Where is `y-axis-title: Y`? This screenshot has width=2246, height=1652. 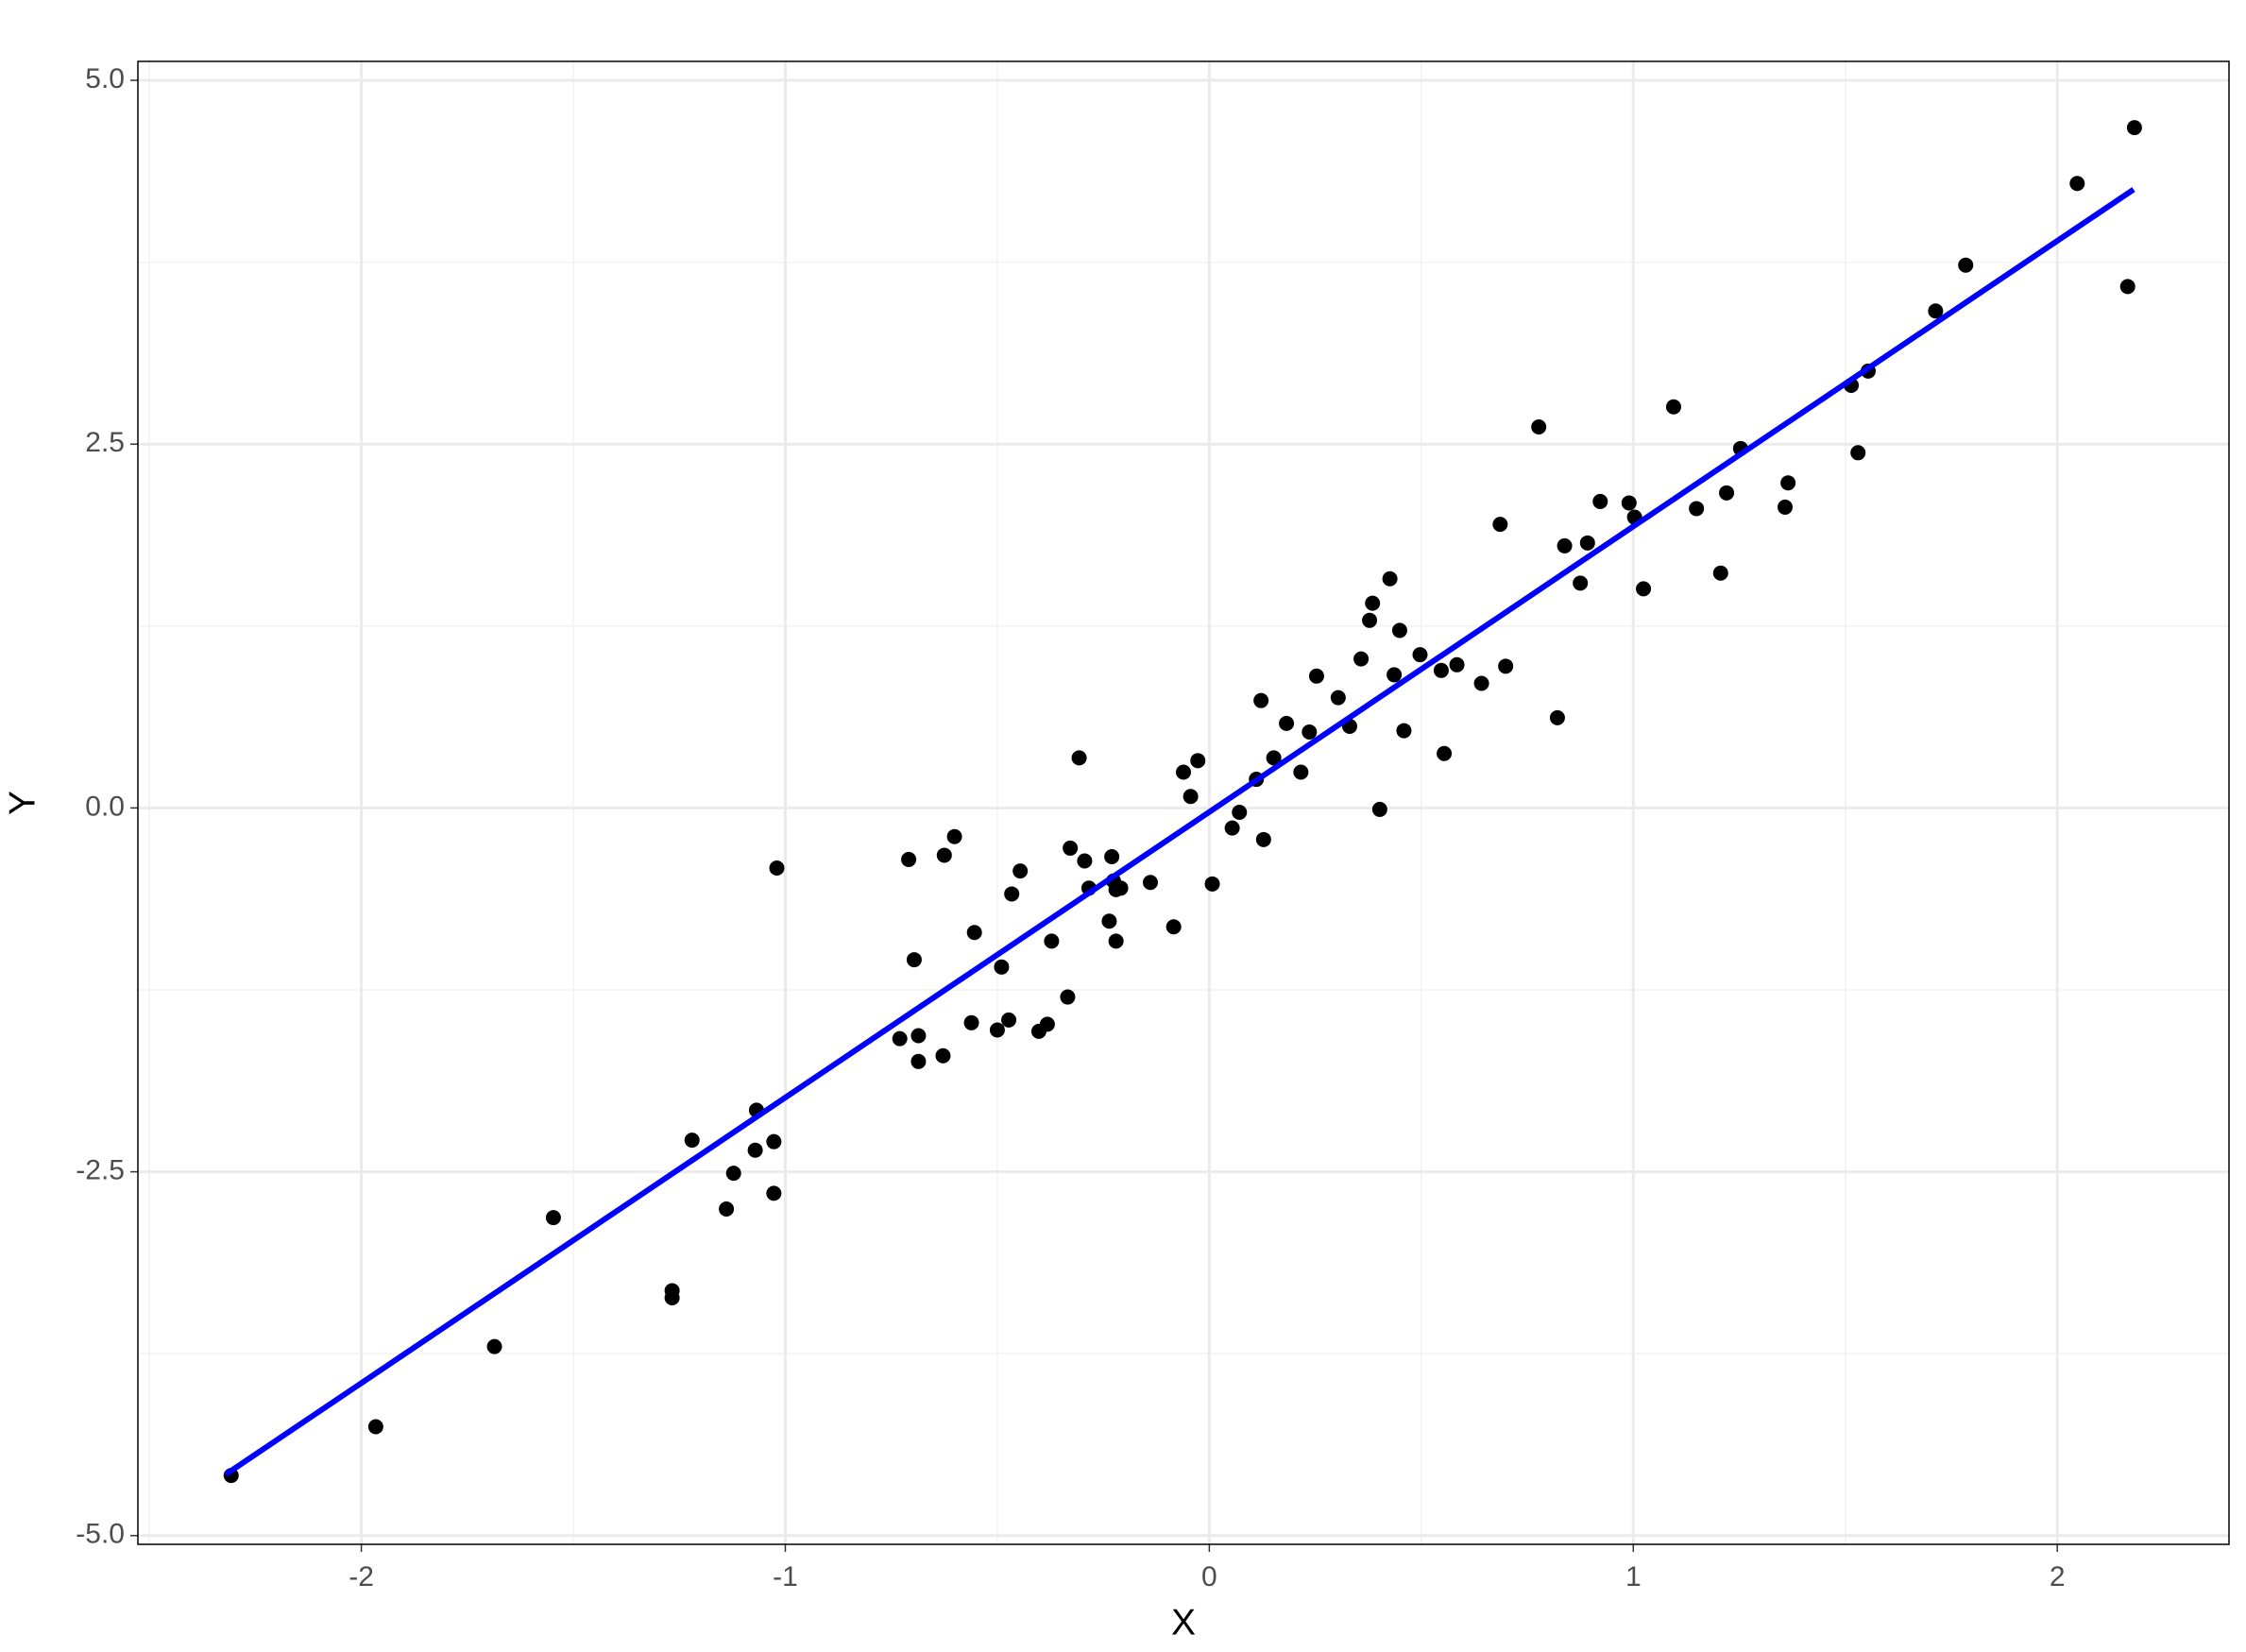
y-axis-title: Y is located at coordinates (22, 803).